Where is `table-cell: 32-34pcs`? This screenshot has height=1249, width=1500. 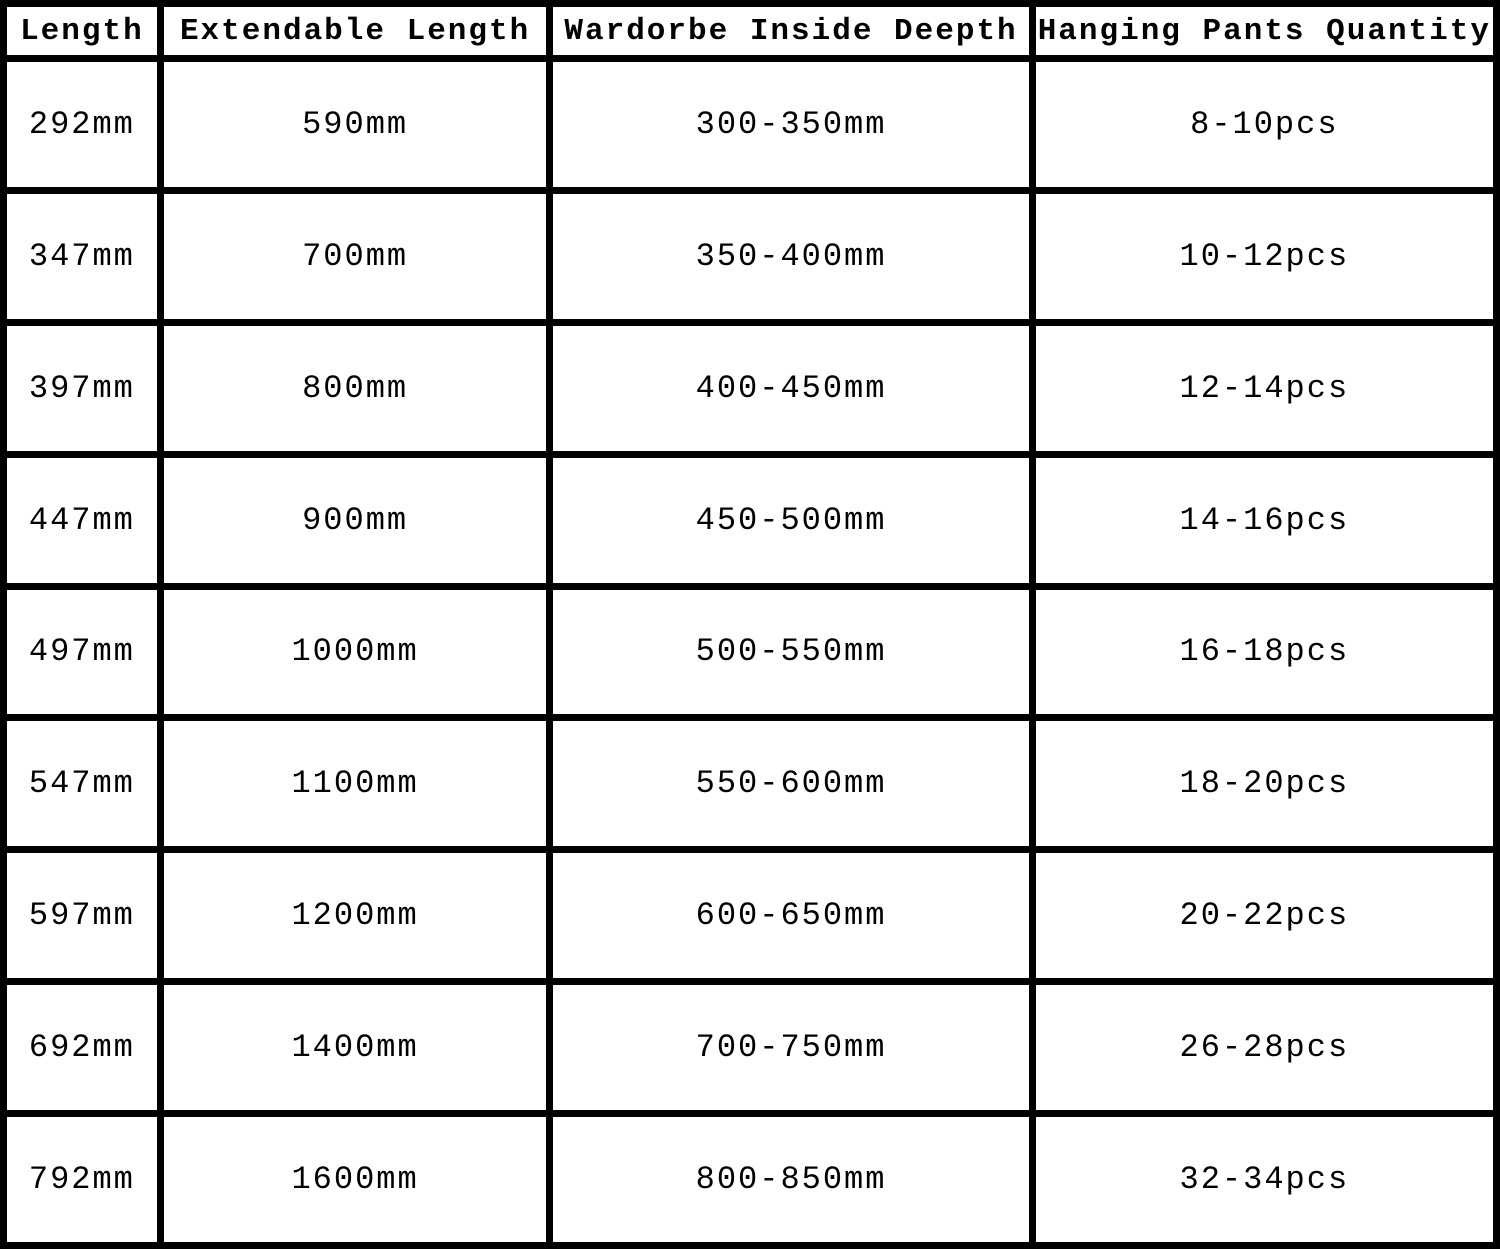
table-cell: 32-34pcs is located at coordinates (1264, 1179).